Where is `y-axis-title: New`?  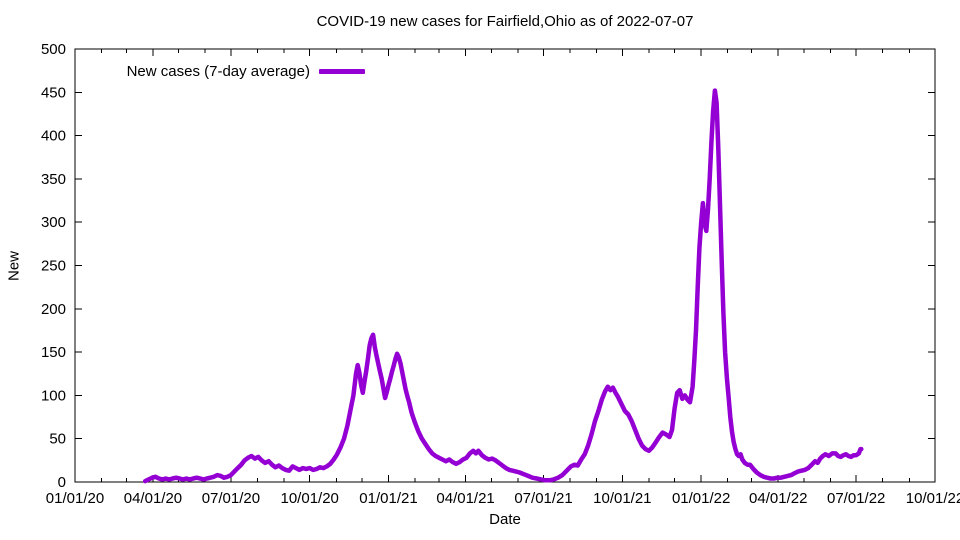
y-axis-title: New is located at coordinates (14, 266).